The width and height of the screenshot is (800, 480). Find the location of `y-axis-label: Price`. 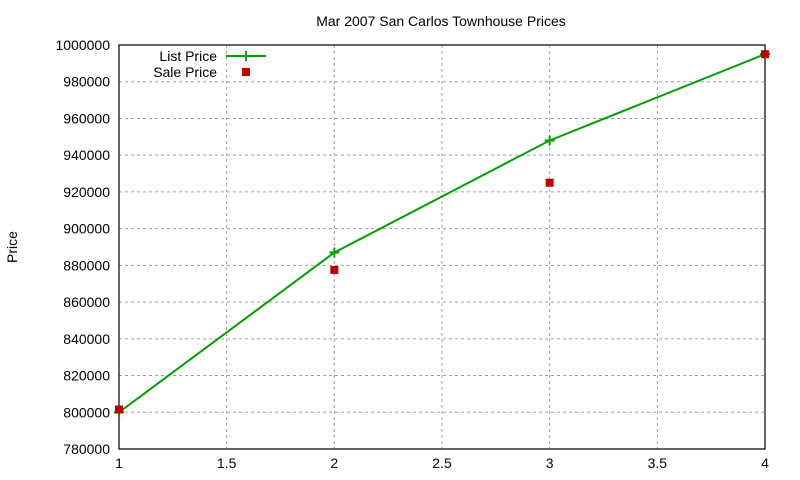

y-axis-label: Price is located at coordinates (12, 247).